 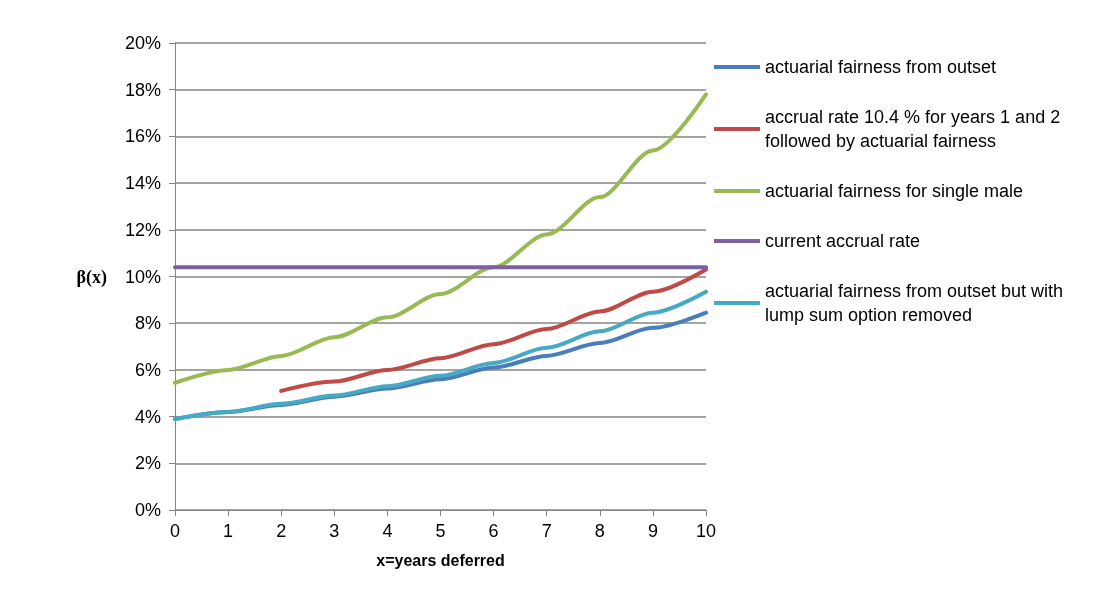 What do you see at coordinates (142, 43) in the screenshot?
I see `y-tick-label: 20%` at bounding box center [142, 43].